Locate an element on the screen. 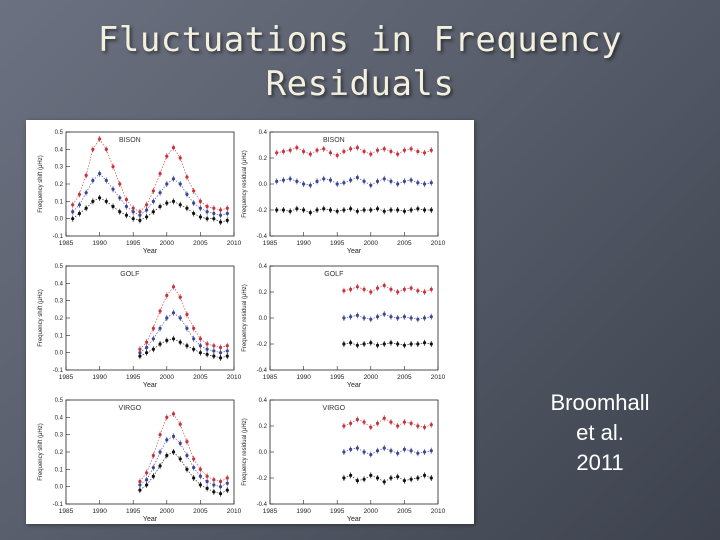  virgo-shift-series-1-point is located at coordinates (207, 481).